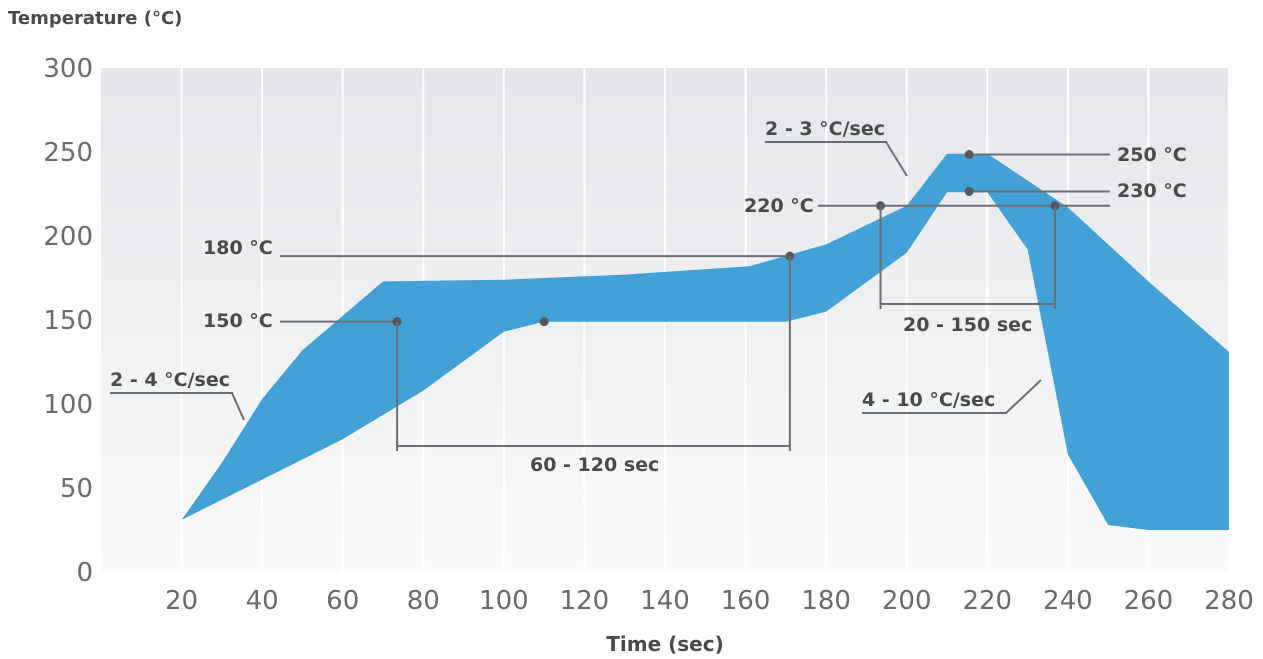 This screenshot has width=1263, height=659. I want to click on y-tick-150: 150, so click(68, 321).